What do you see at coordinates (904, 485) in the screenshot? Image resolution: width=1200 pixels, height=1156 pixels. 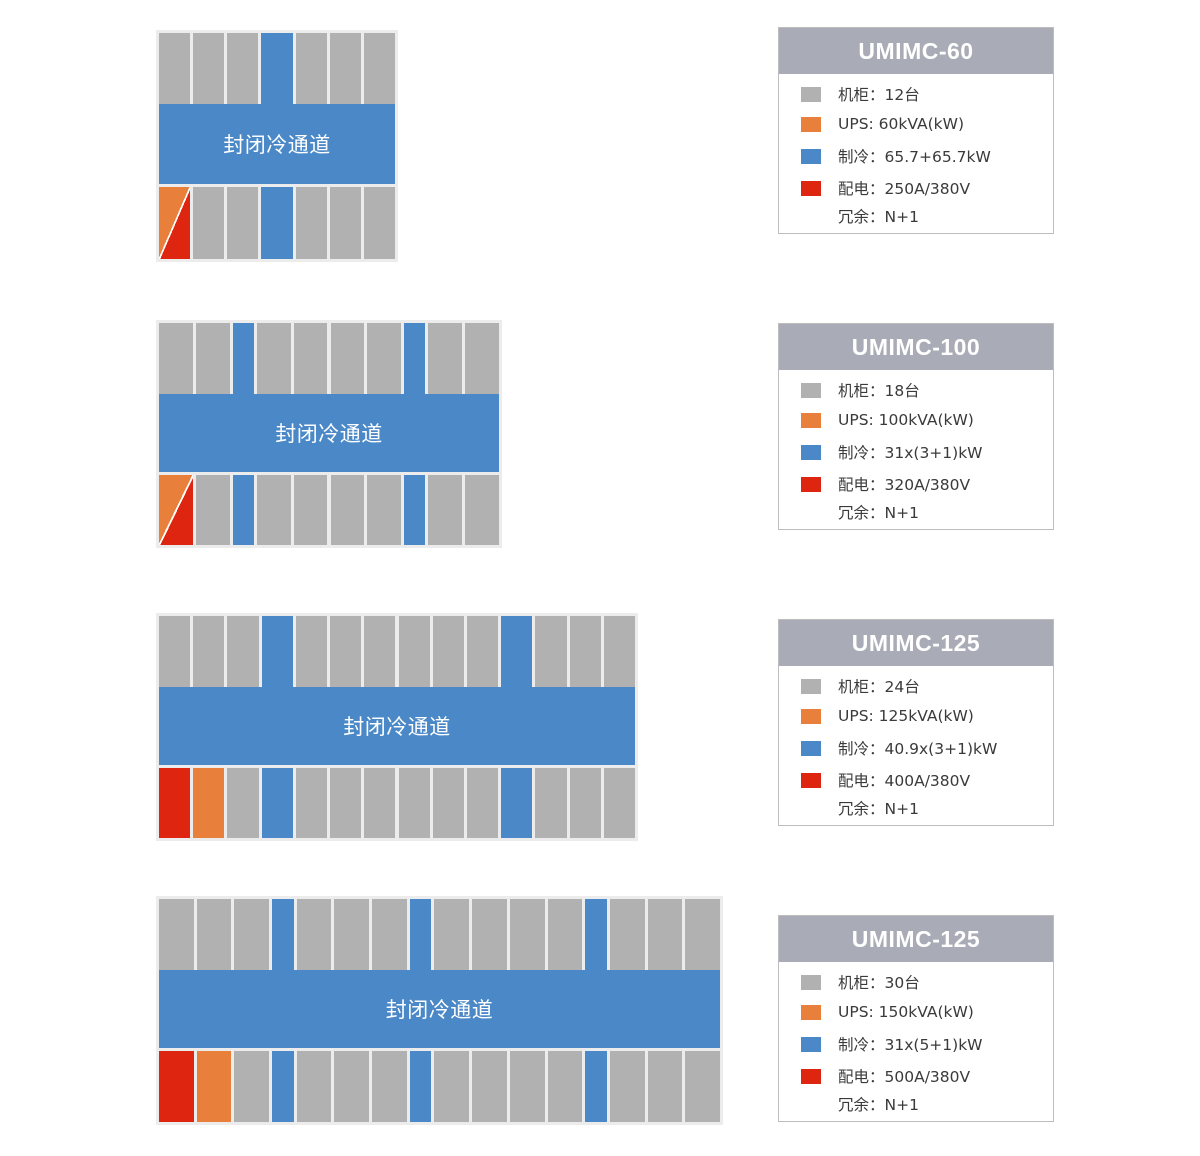 I see `spec-text: 配电：320A/380V` at bounding box center [904, 485].